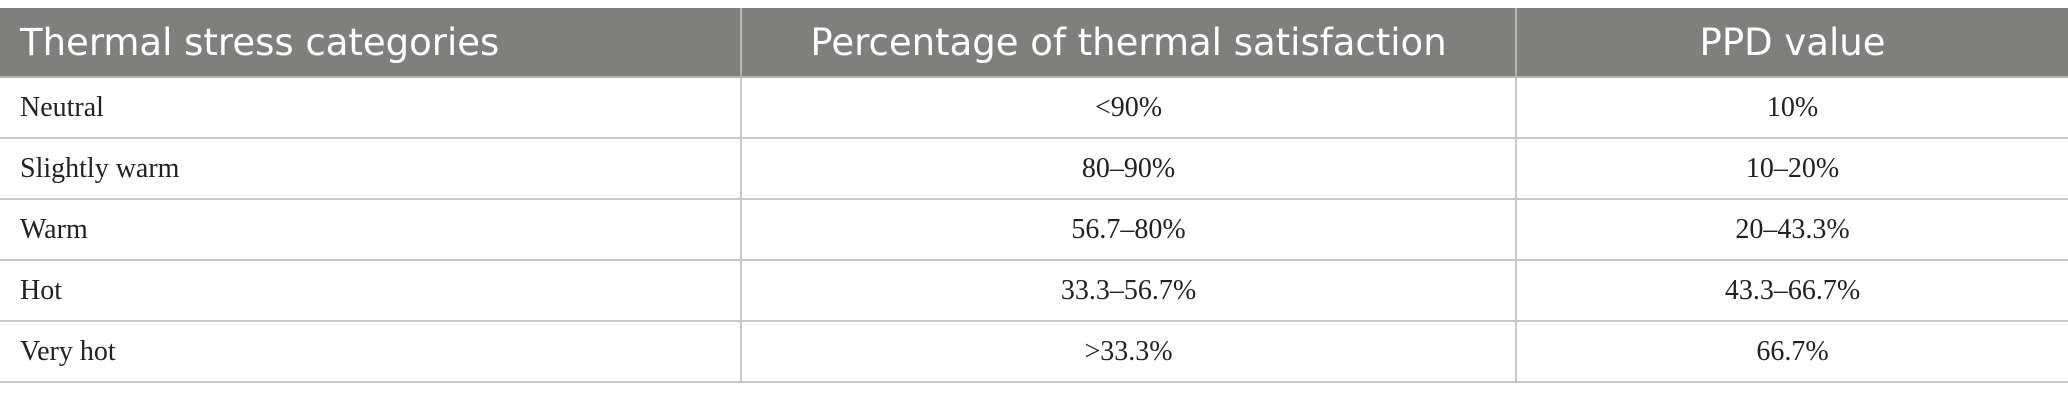  I want to click on category-cell: Very hot, so click(371, 352).